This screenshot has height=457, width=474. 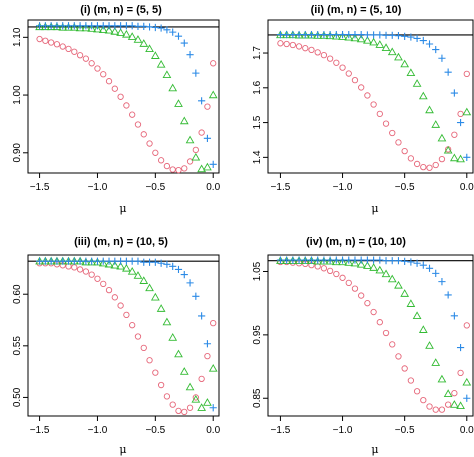 What do you see at coordinates (257, 122) in the screenshot?
I see `y-tick-label: 1.5` at bounding box center [257, 122].